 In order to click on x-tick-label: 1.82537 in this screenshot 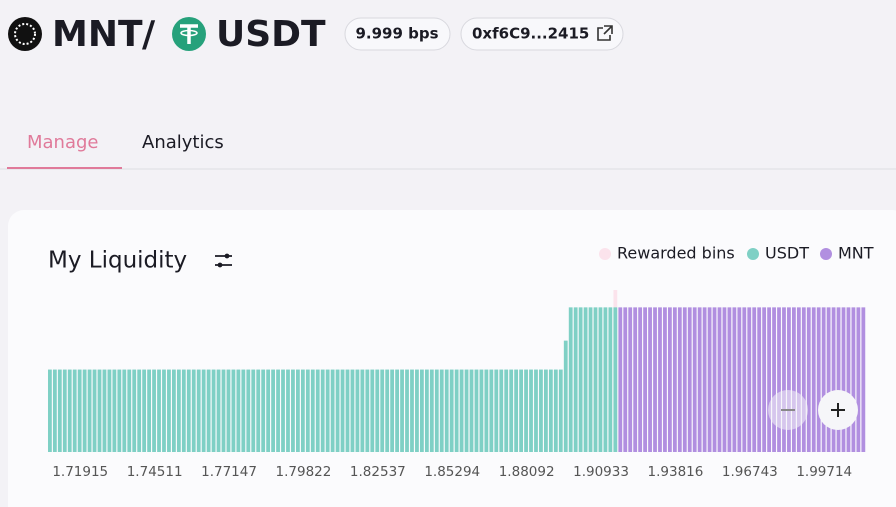, I will do `click(378, 472)`.